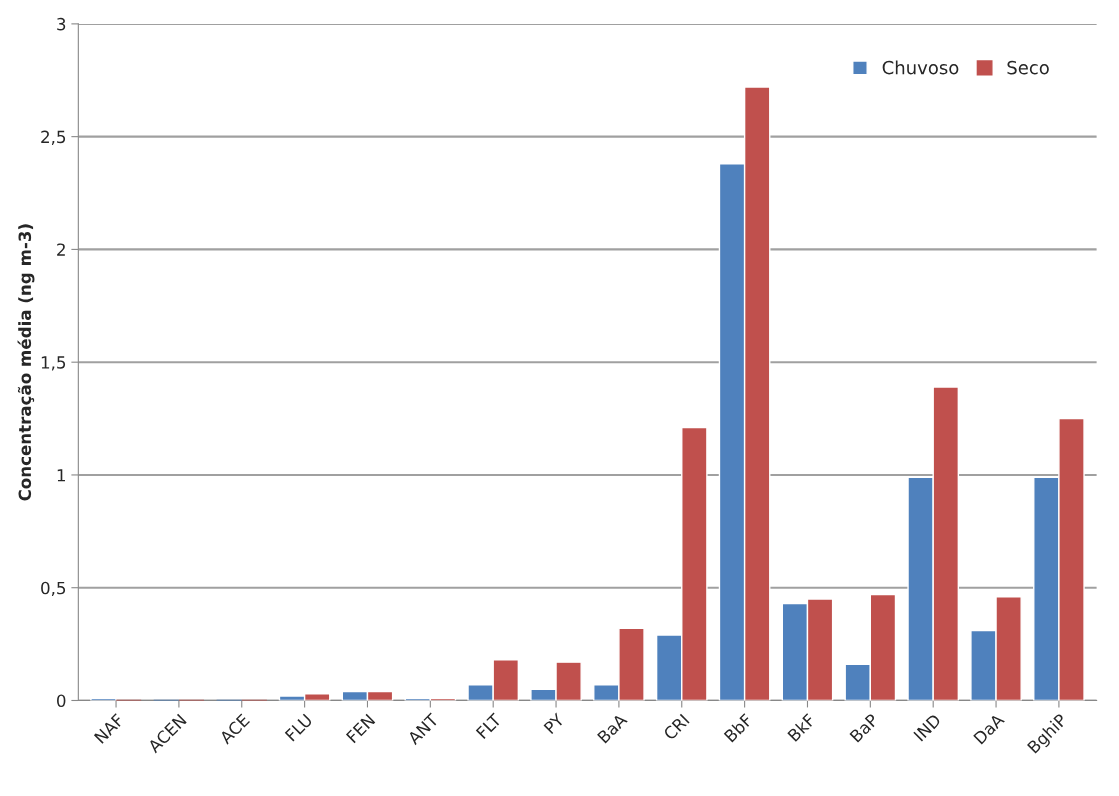  What do you see at coordinates (864, 728) in the screenshot?
I see `x-tick-label: BaP` at bounding box center [864, 728].